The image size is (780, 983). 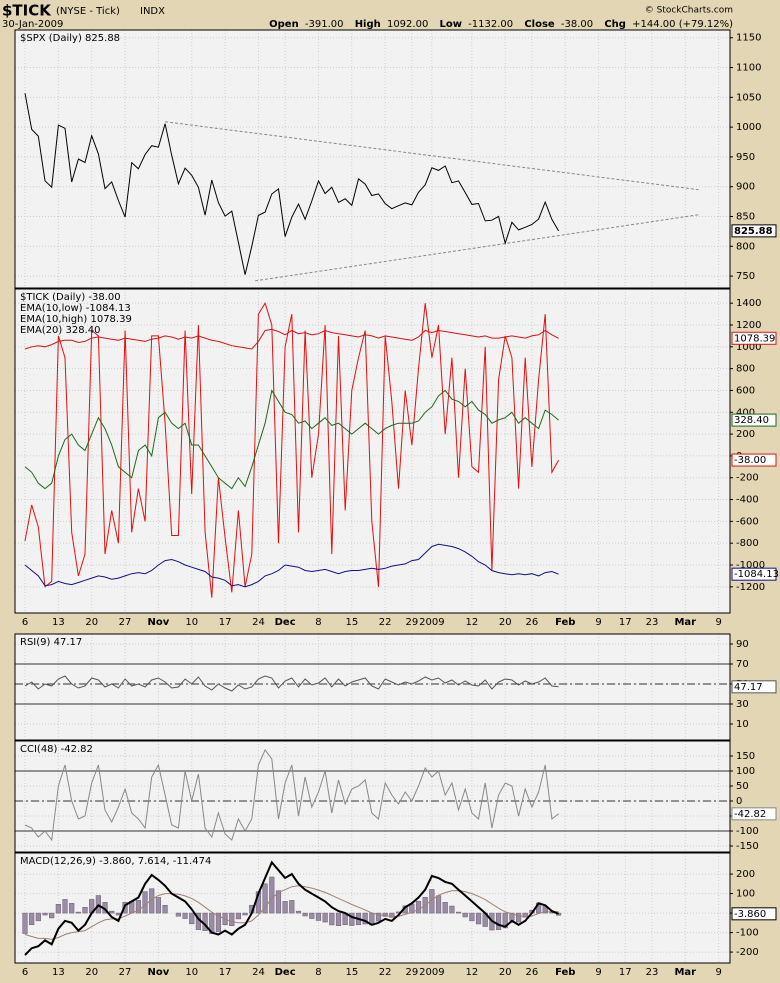 What do you see at coordinates (745, 276) in the screenshot?
I see `y-tick-label: 750` at bounding box center [745, 276].